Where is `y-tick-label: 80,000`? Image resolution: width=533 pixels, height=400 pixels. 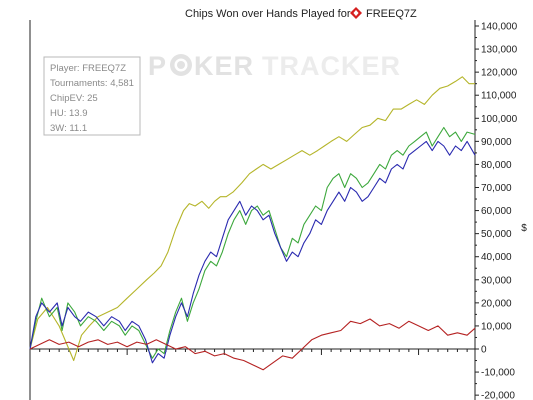
y-tick-label: 80,000 is located at coordinates (496, 165).